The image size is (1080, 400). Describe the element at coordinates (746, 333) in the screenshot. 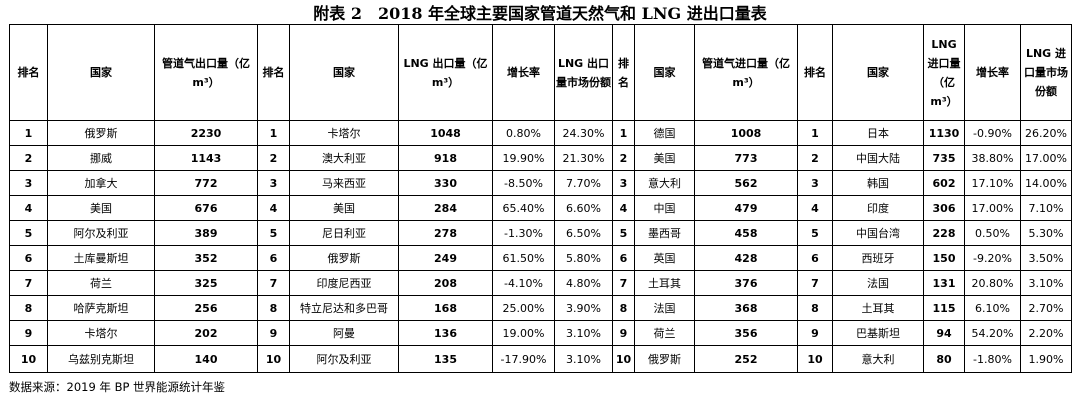

I see `pipe-import-cell: 356` at that location.